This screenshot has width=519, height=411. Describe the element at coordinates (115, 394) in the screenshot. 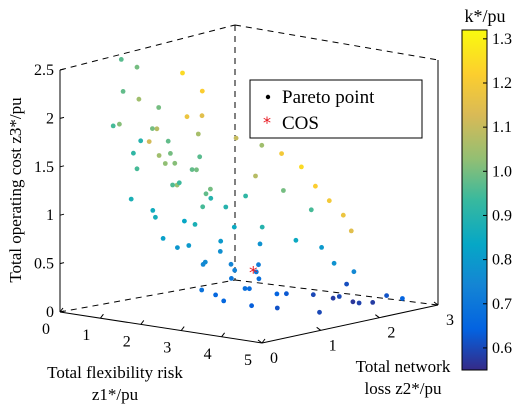

I see `x-axis-label-line2: z1*/pu` at that location.